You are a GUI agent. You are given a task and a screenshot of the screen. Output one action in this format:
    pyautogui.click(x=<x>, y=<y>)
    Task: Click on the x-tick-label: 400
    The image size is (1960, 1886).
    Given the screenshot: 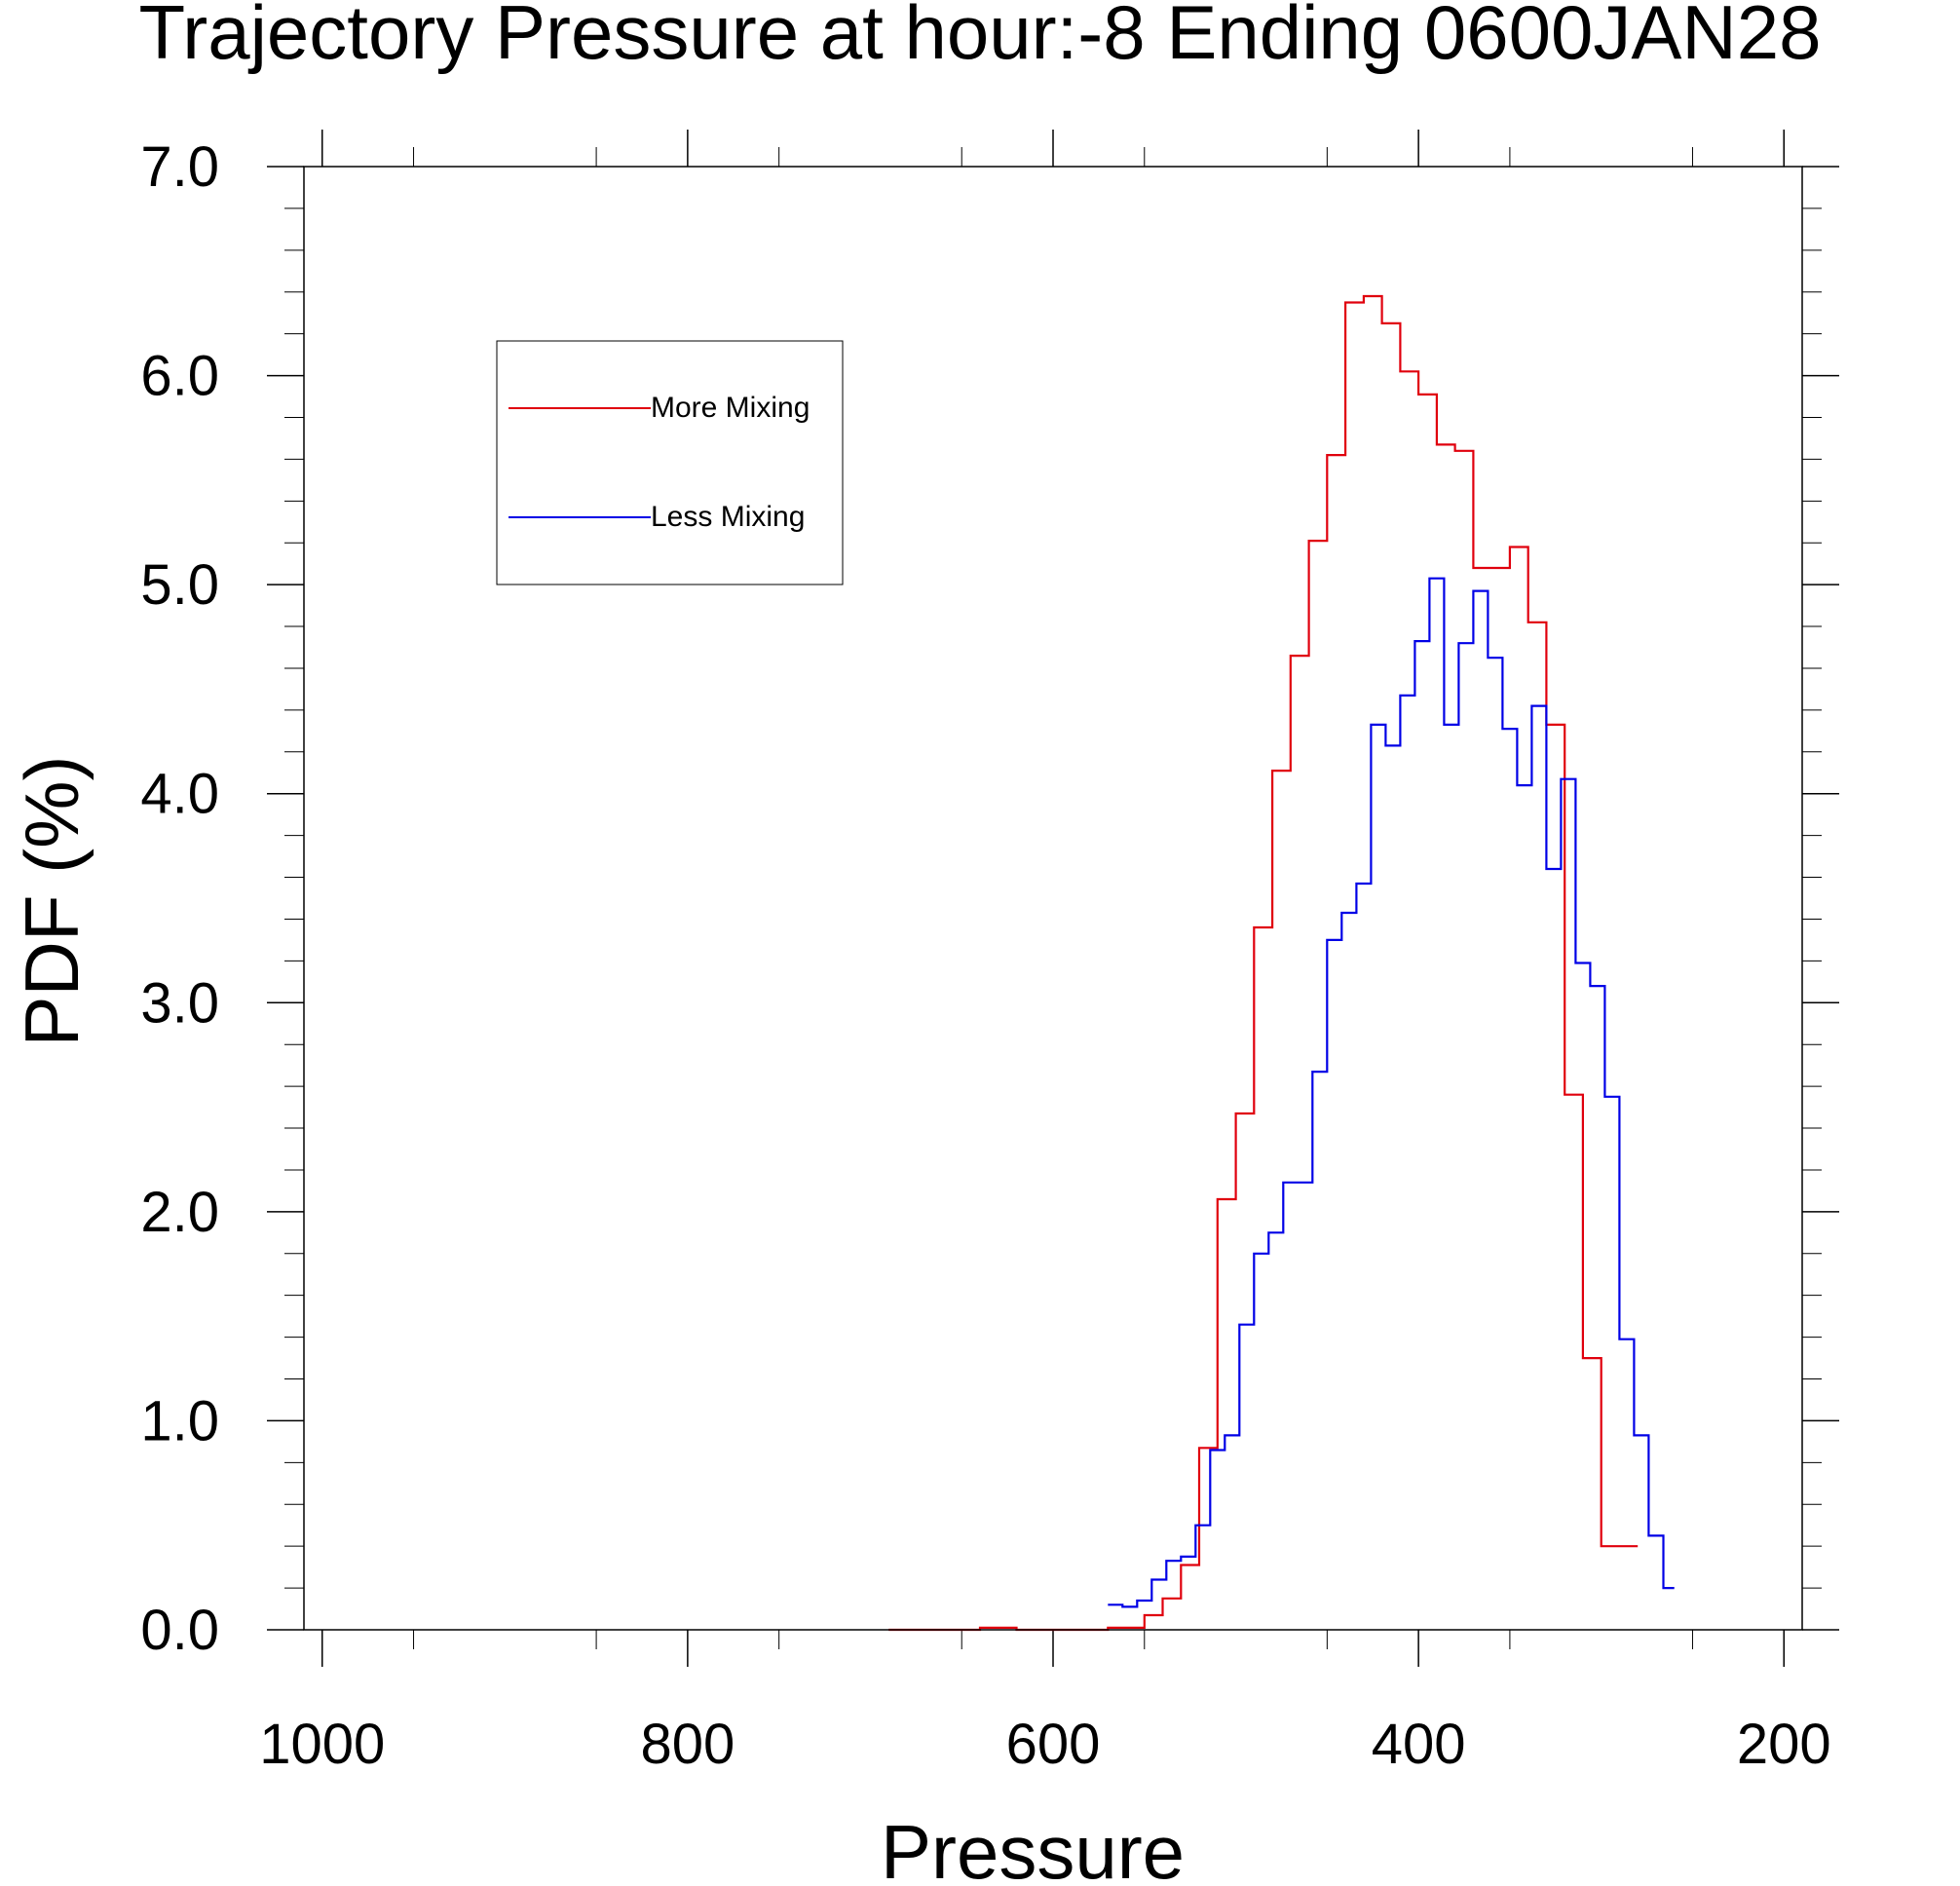 What is the action you would take?
    pyautogui.click(x=1419, y=1744)
    